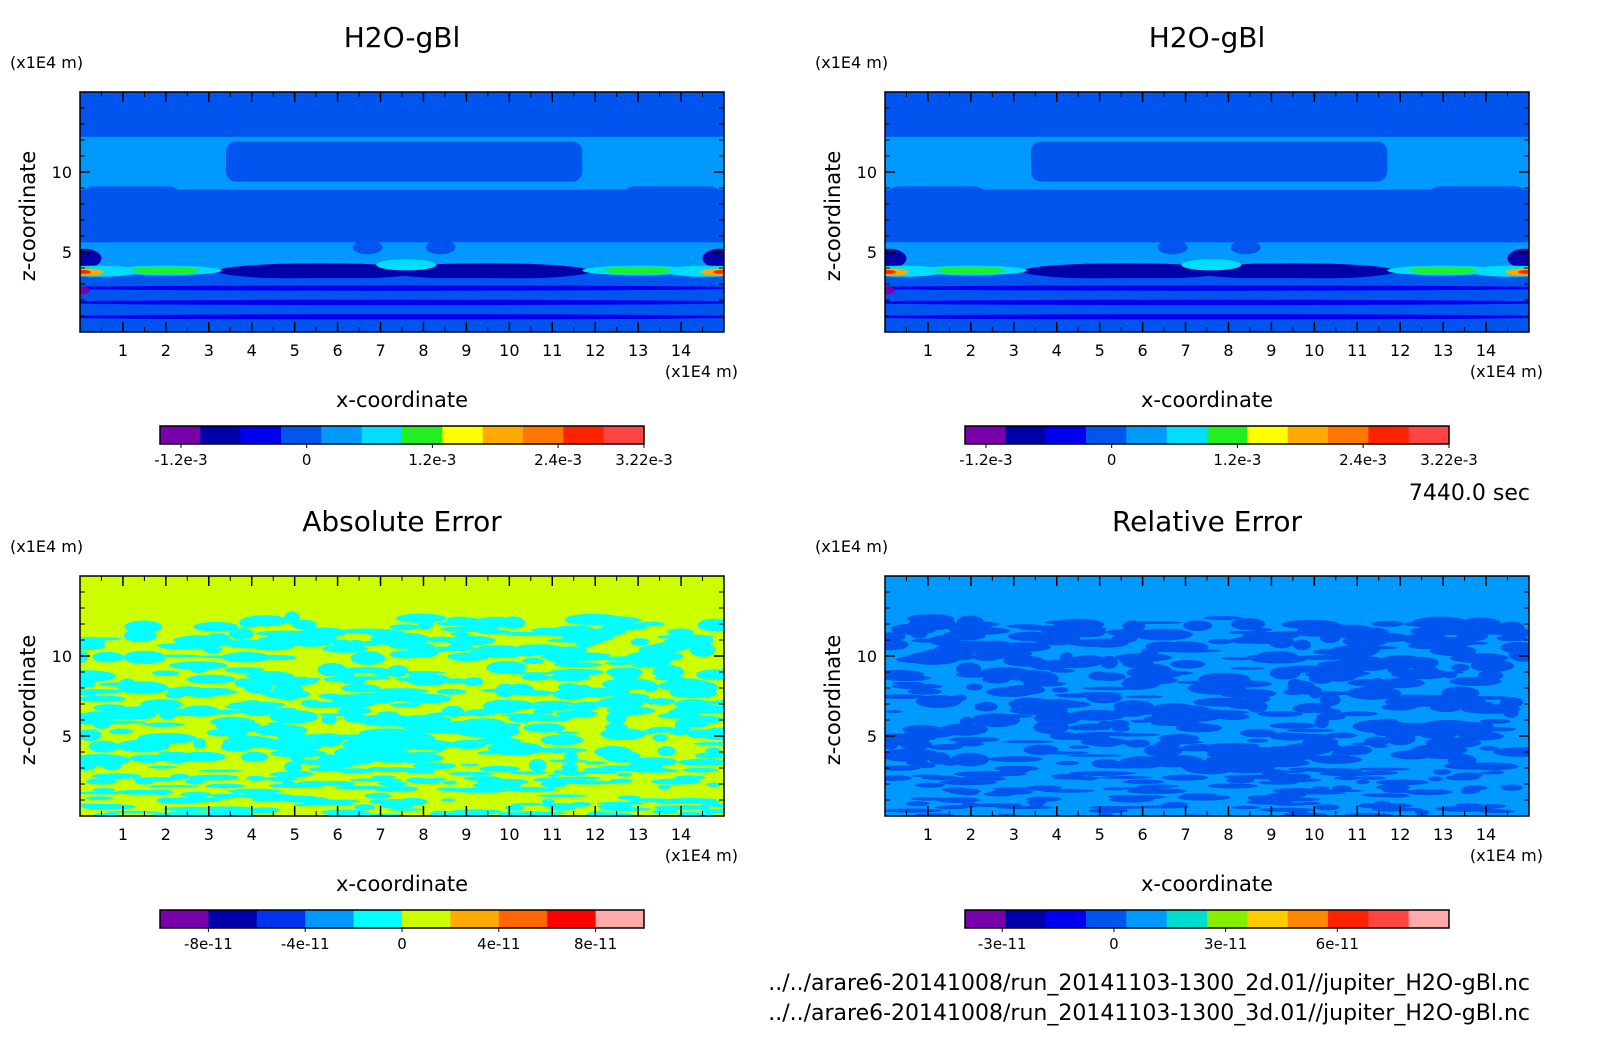  I want to click on moist-right-green, so click(638, 270).